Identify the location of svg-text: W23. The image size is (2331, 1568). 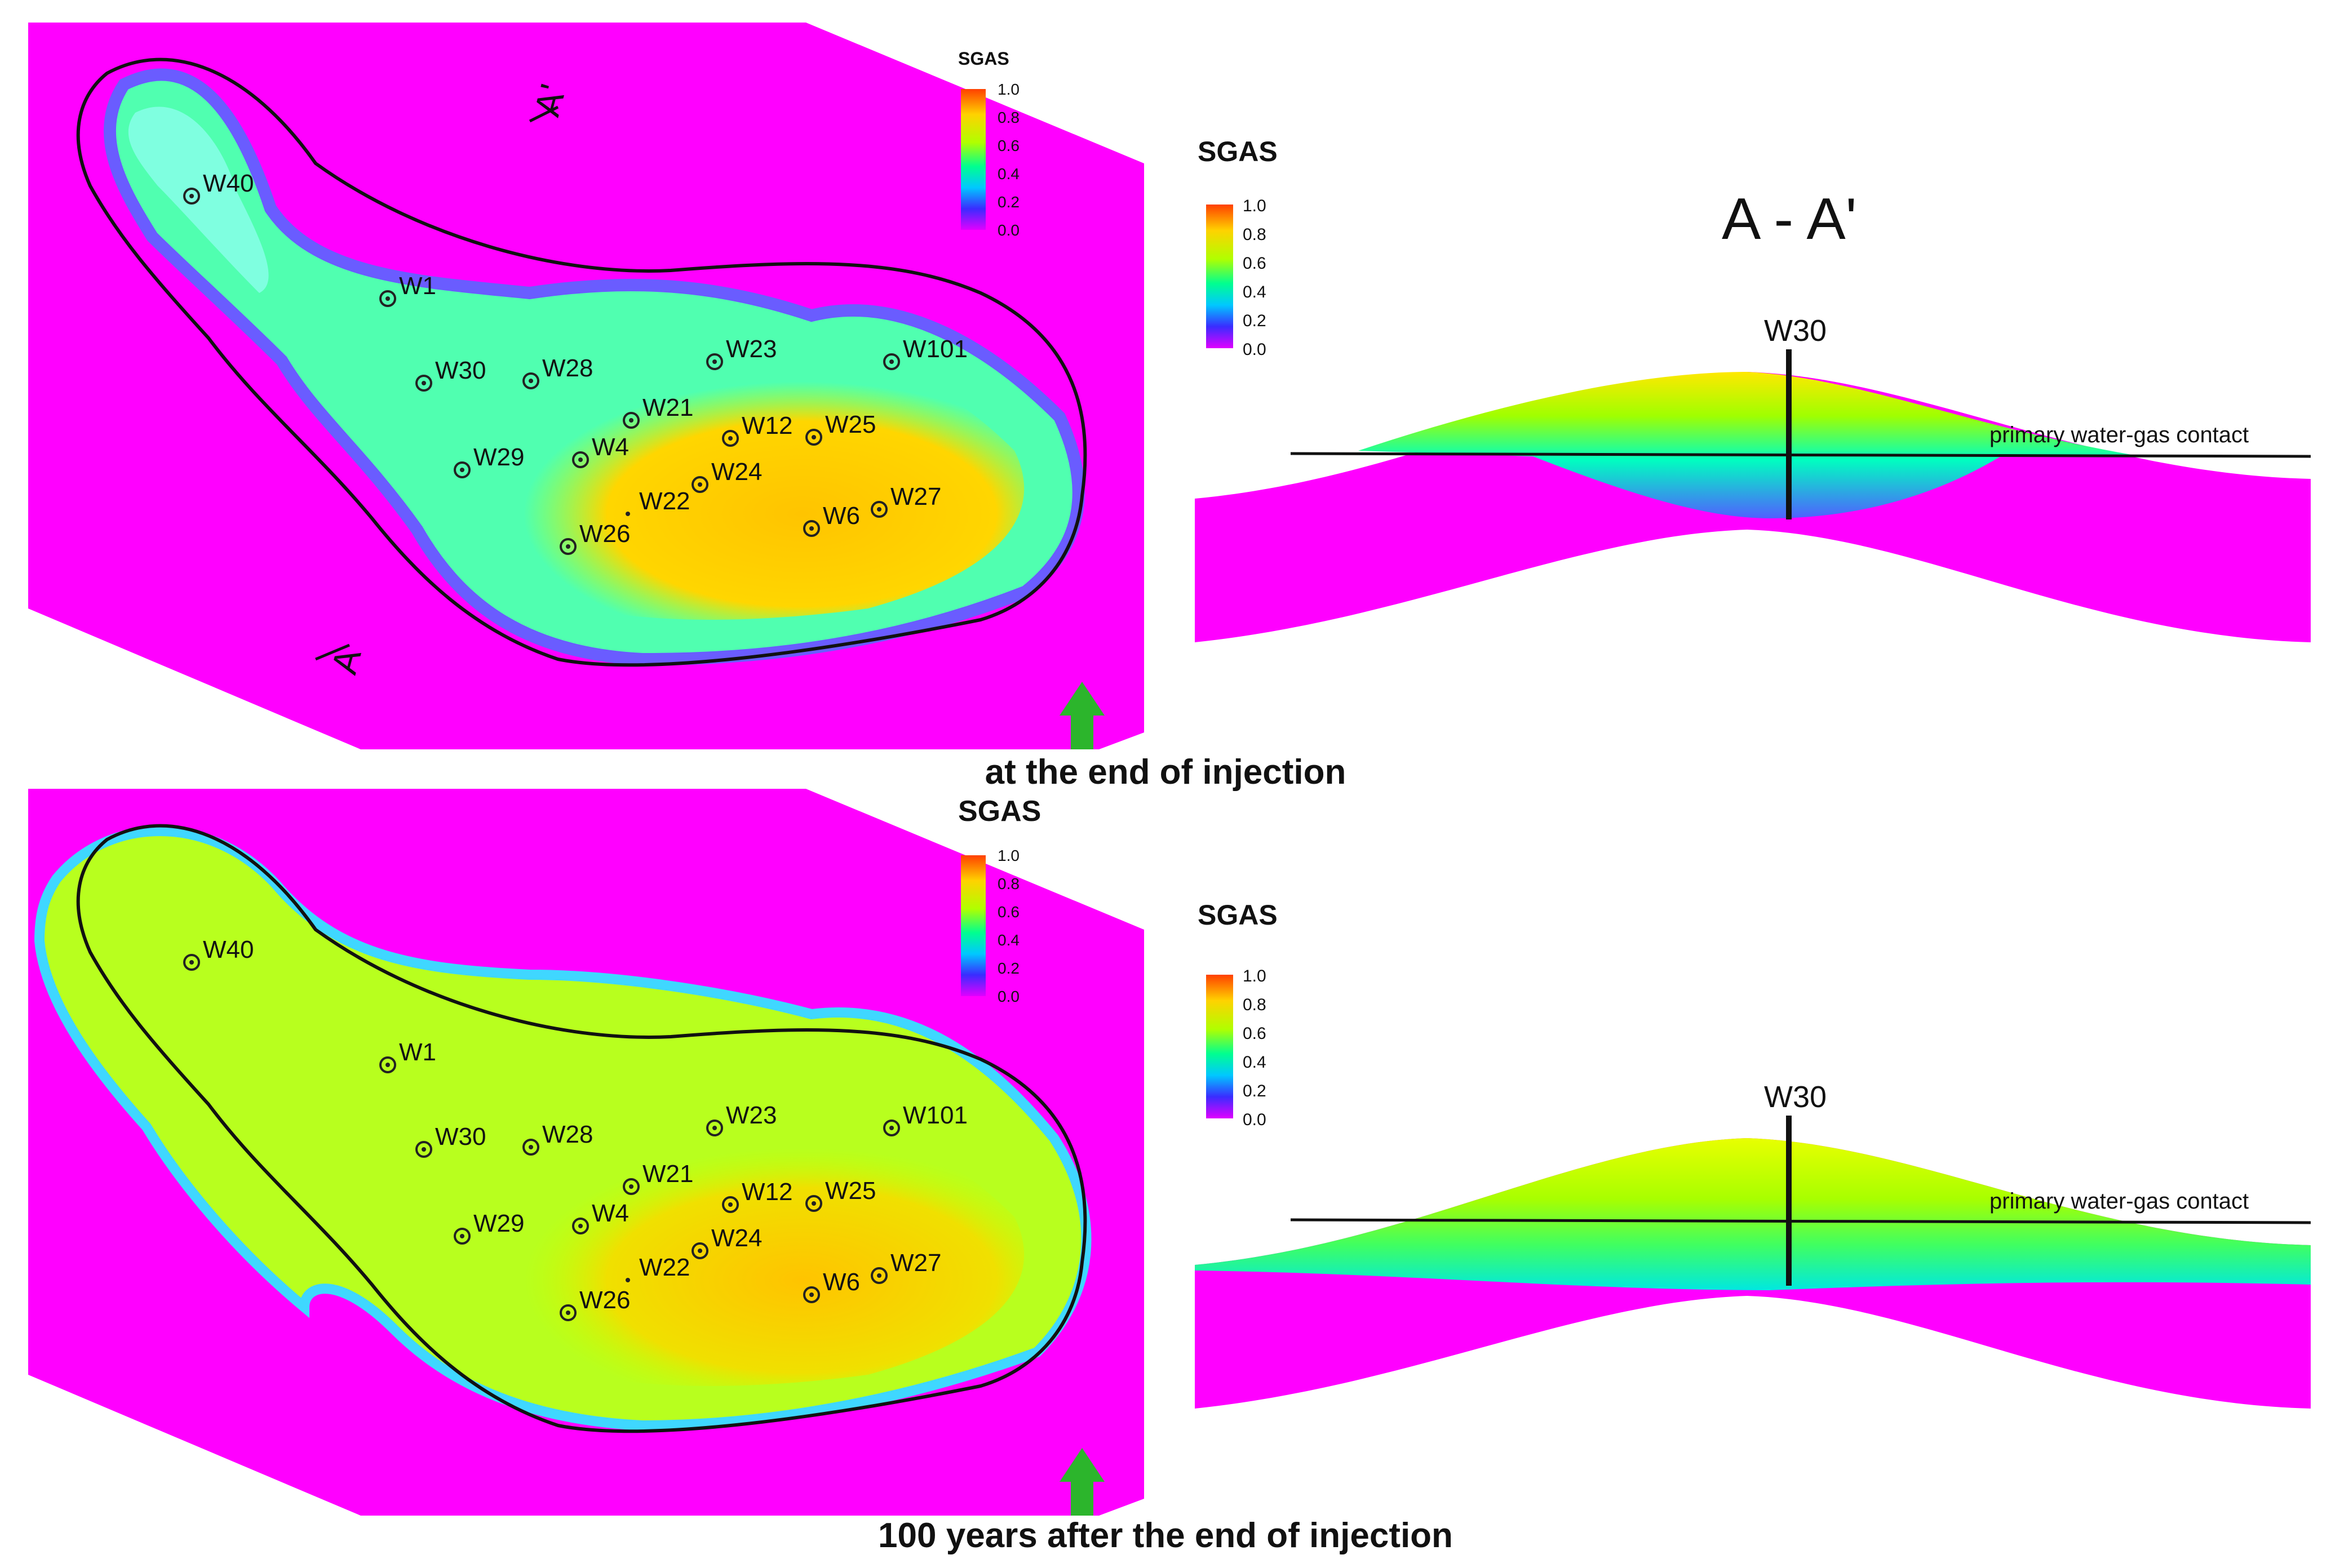
(752, 349).